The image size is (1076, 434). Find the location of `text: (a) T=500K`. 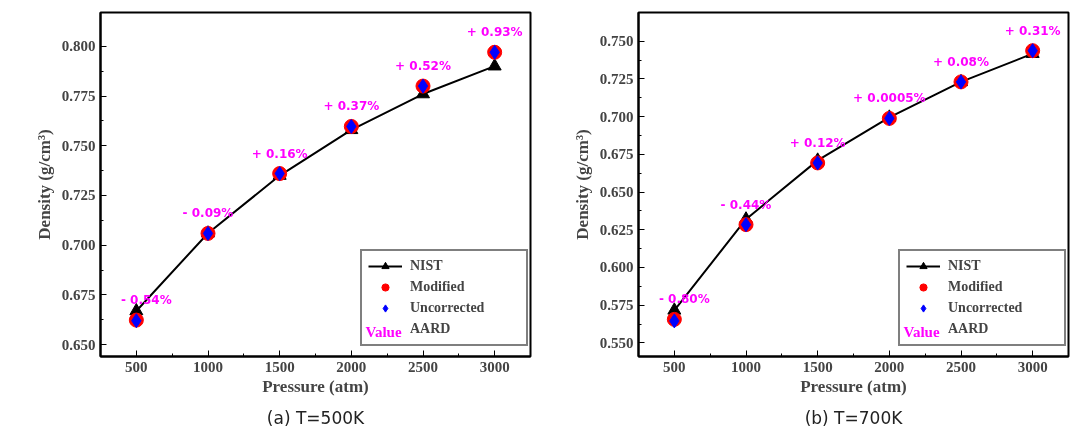

text: (a) T=500K is located at coordinates (316, 417).